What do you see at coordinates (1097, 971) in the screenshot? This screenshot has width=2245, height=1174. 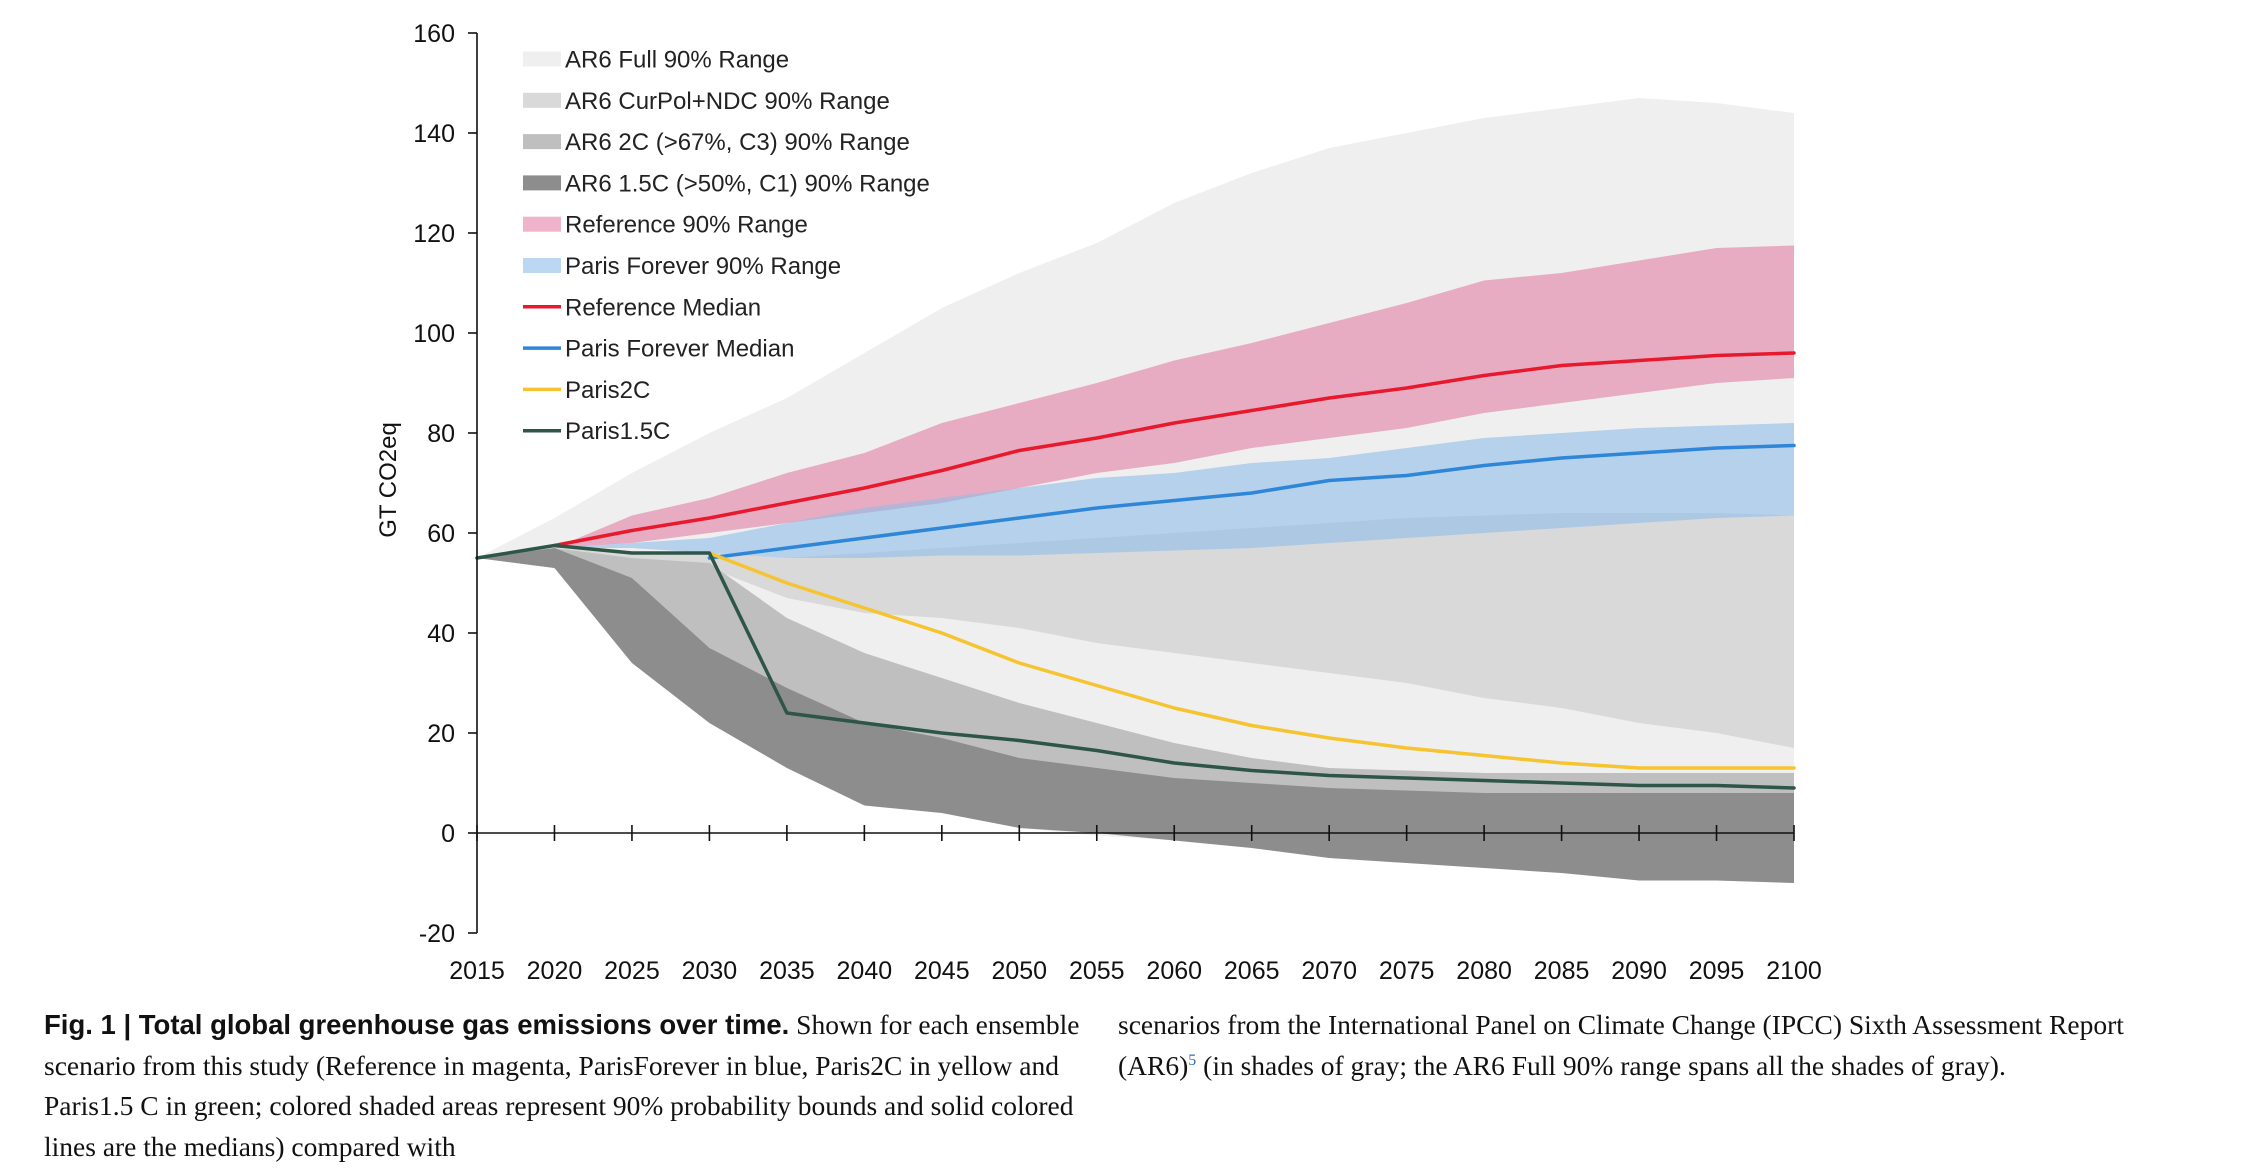 I see `x-tick-label: 2055` at bounding box center [1097, 971].